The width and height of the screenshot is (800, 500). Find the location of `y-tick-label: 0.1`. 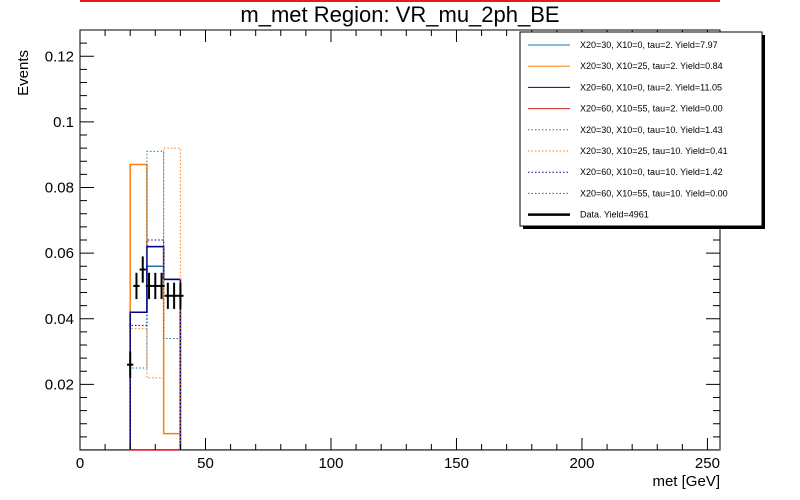

y-tick-label: 0.1 is located at coordinates (63, 122).